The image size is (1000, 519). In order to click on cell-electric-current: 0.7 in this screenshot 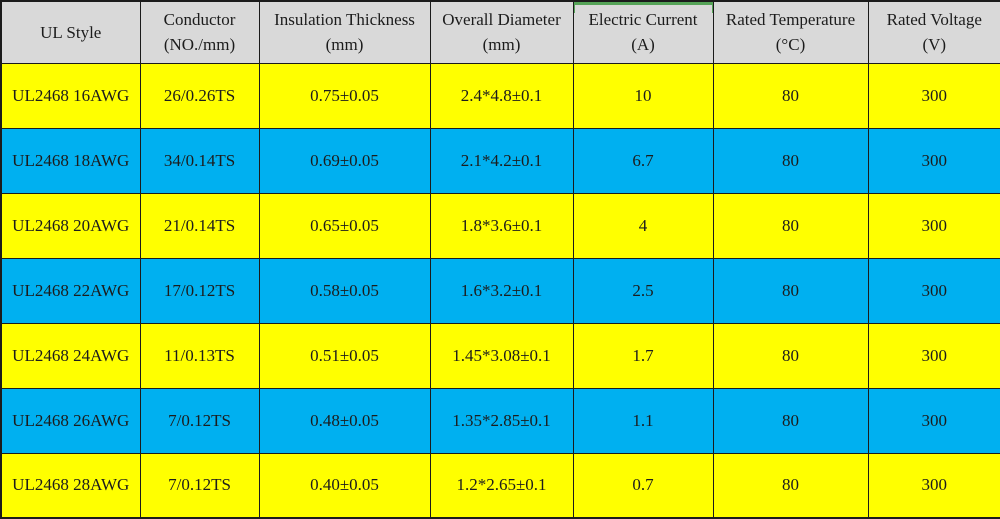, I will do `click(643, 485)`.